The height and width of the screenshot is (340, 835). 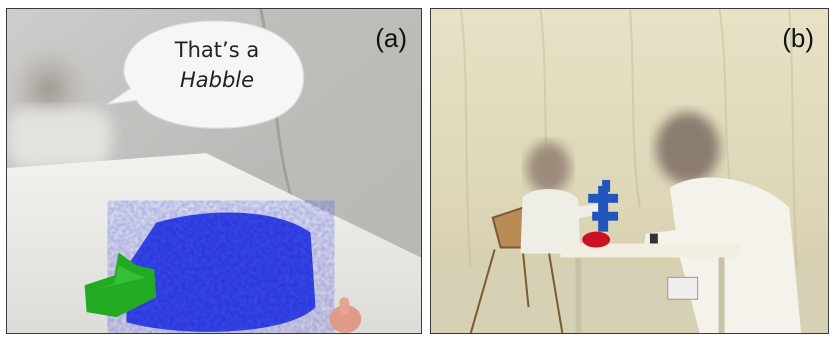 I want to click on blurred-child-head, so click(x=548, y=168).